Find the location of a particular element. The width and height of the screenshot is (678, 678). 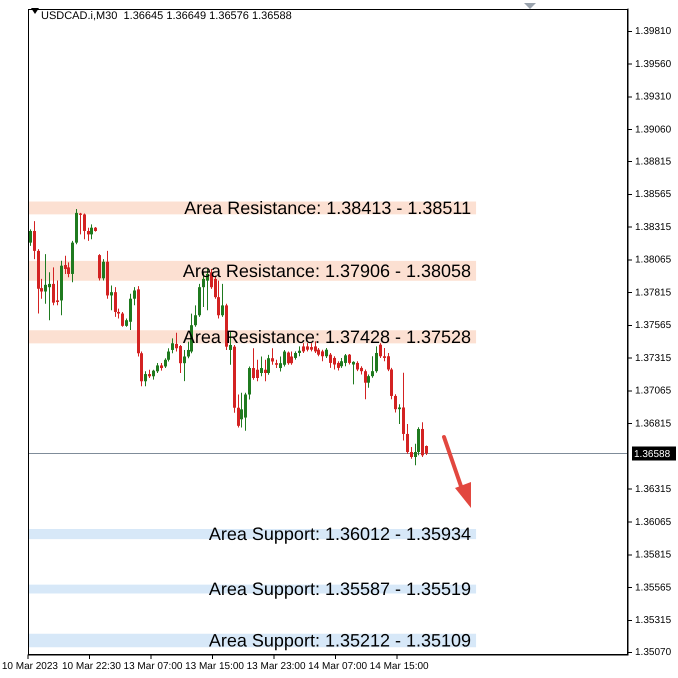

x-tick-label: 13 Mar 15:00 is located at coordinates (214, 666).